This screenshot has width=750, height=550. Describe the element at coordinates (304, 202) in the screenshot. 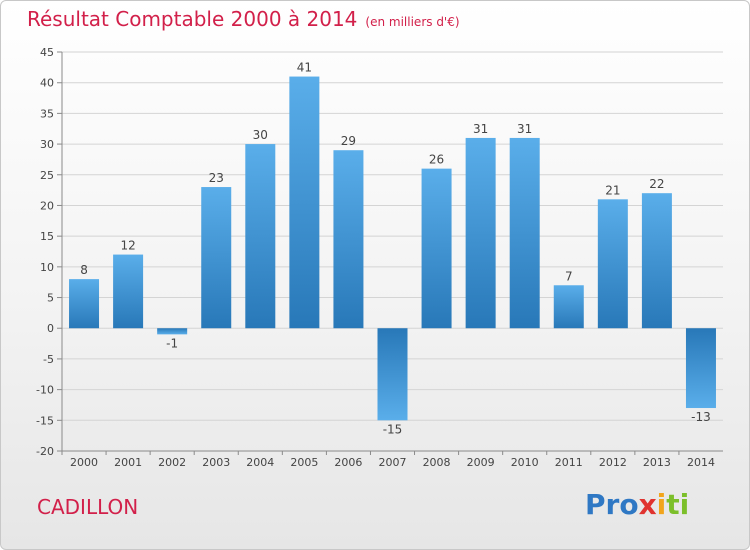

I see `bar-2005` at that location.